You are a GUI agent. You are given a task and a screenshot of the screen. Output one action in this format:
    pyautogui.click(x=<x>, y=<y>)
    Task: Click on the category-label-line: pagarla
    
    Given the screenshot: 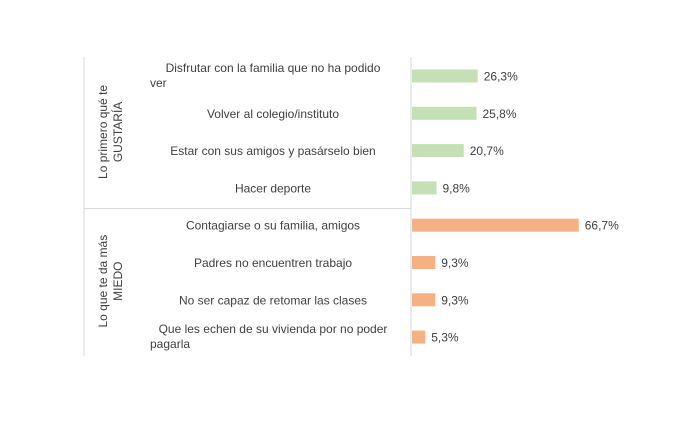 What is the action you would take?
    pyautogui.click(x=170, y=344)
    